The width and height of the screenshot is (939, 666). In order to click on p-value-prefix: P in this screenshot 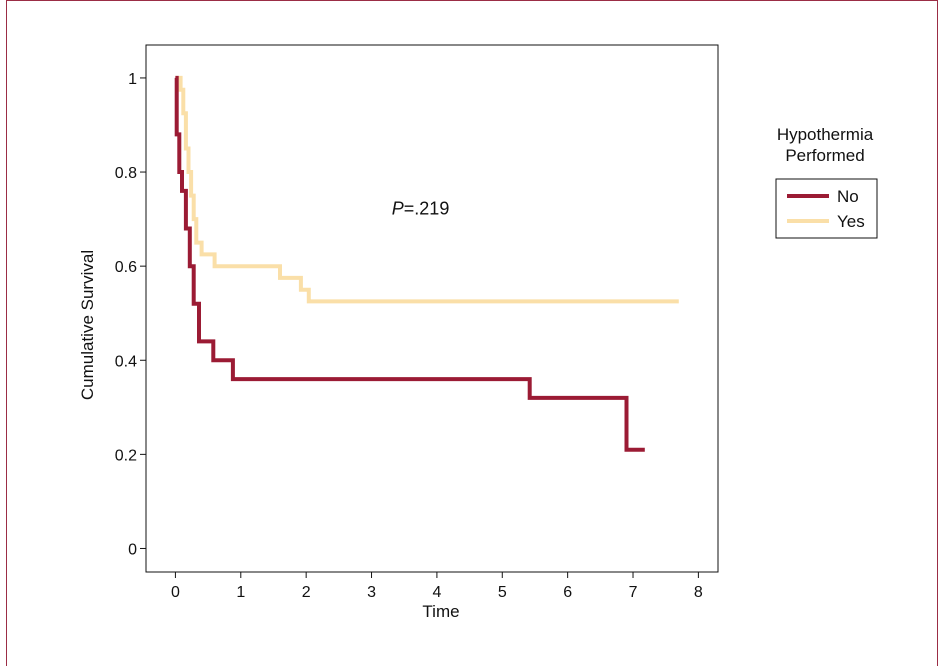, I will do `click(398, 208)`.